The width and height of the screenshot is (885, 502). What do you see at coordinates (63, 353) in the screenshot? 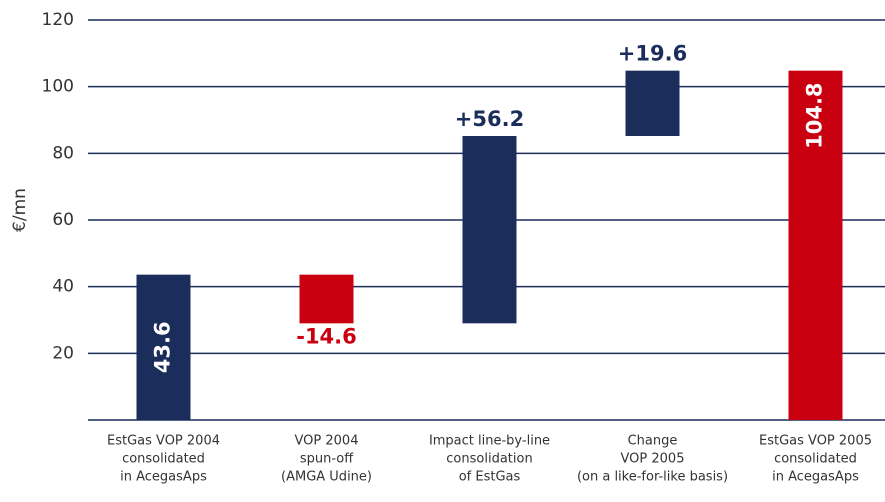
I see `y-tick-label: 20` at bounding box center [63, 353].